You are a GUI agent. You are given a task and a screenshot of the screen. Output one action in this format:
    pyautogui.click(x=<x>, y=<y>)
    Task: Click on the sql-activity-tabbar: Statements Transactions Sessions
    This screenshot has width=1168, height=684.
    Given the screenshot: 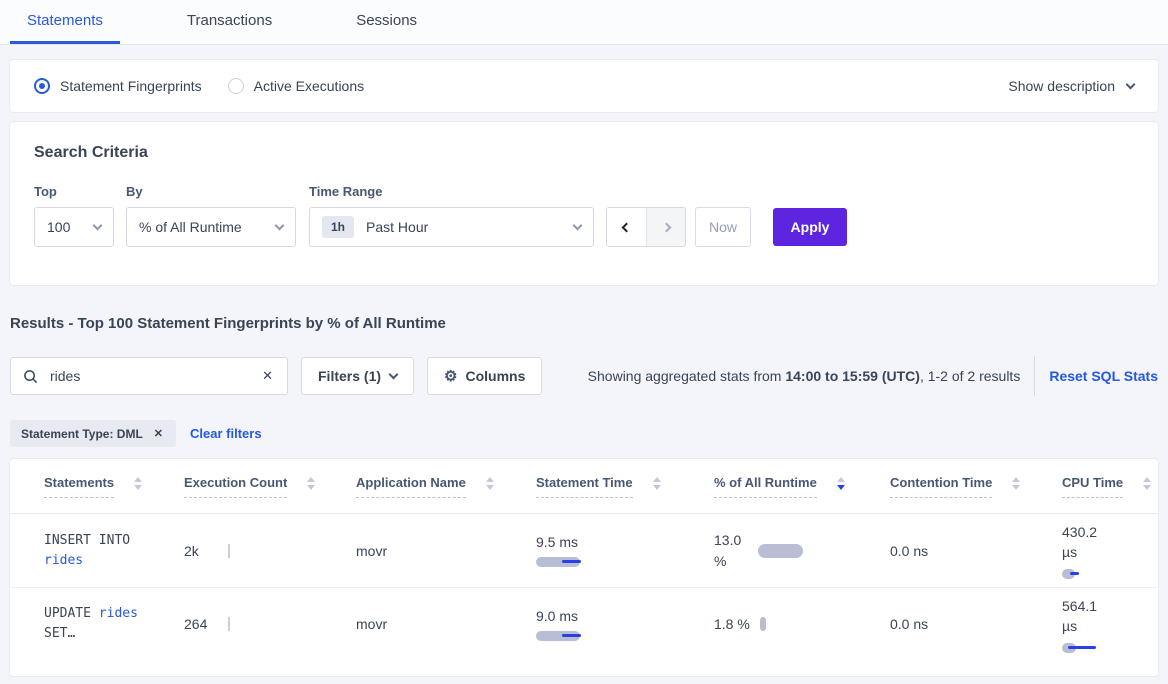 What is the action you would take?
    pyautogui.click(x=584, y=22)
    